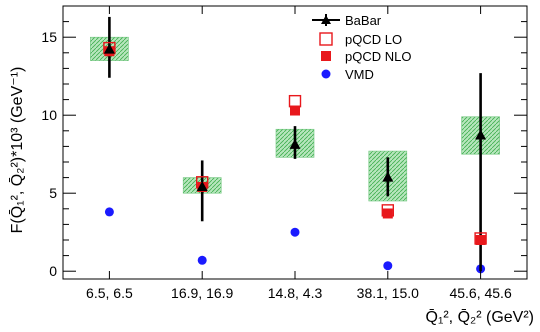 The image size is (540, 332). Describe the element at coordinates (17, 150) in the screenshot. I see `y-axis-label: F(Q̄₁², Q̄₂²)*10³ (GeV⁻¹)` at that location.